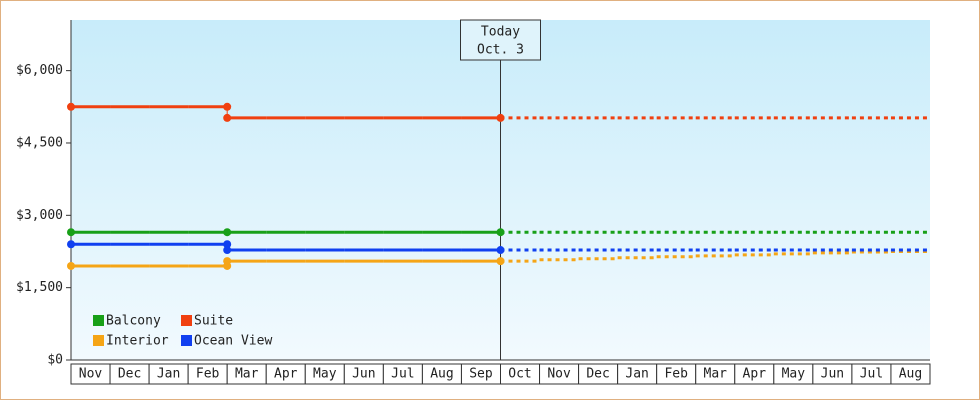 The height and width of the screenshot is (404, 980). I want to click on y-tick-label: $1,500, so click(39, 287).